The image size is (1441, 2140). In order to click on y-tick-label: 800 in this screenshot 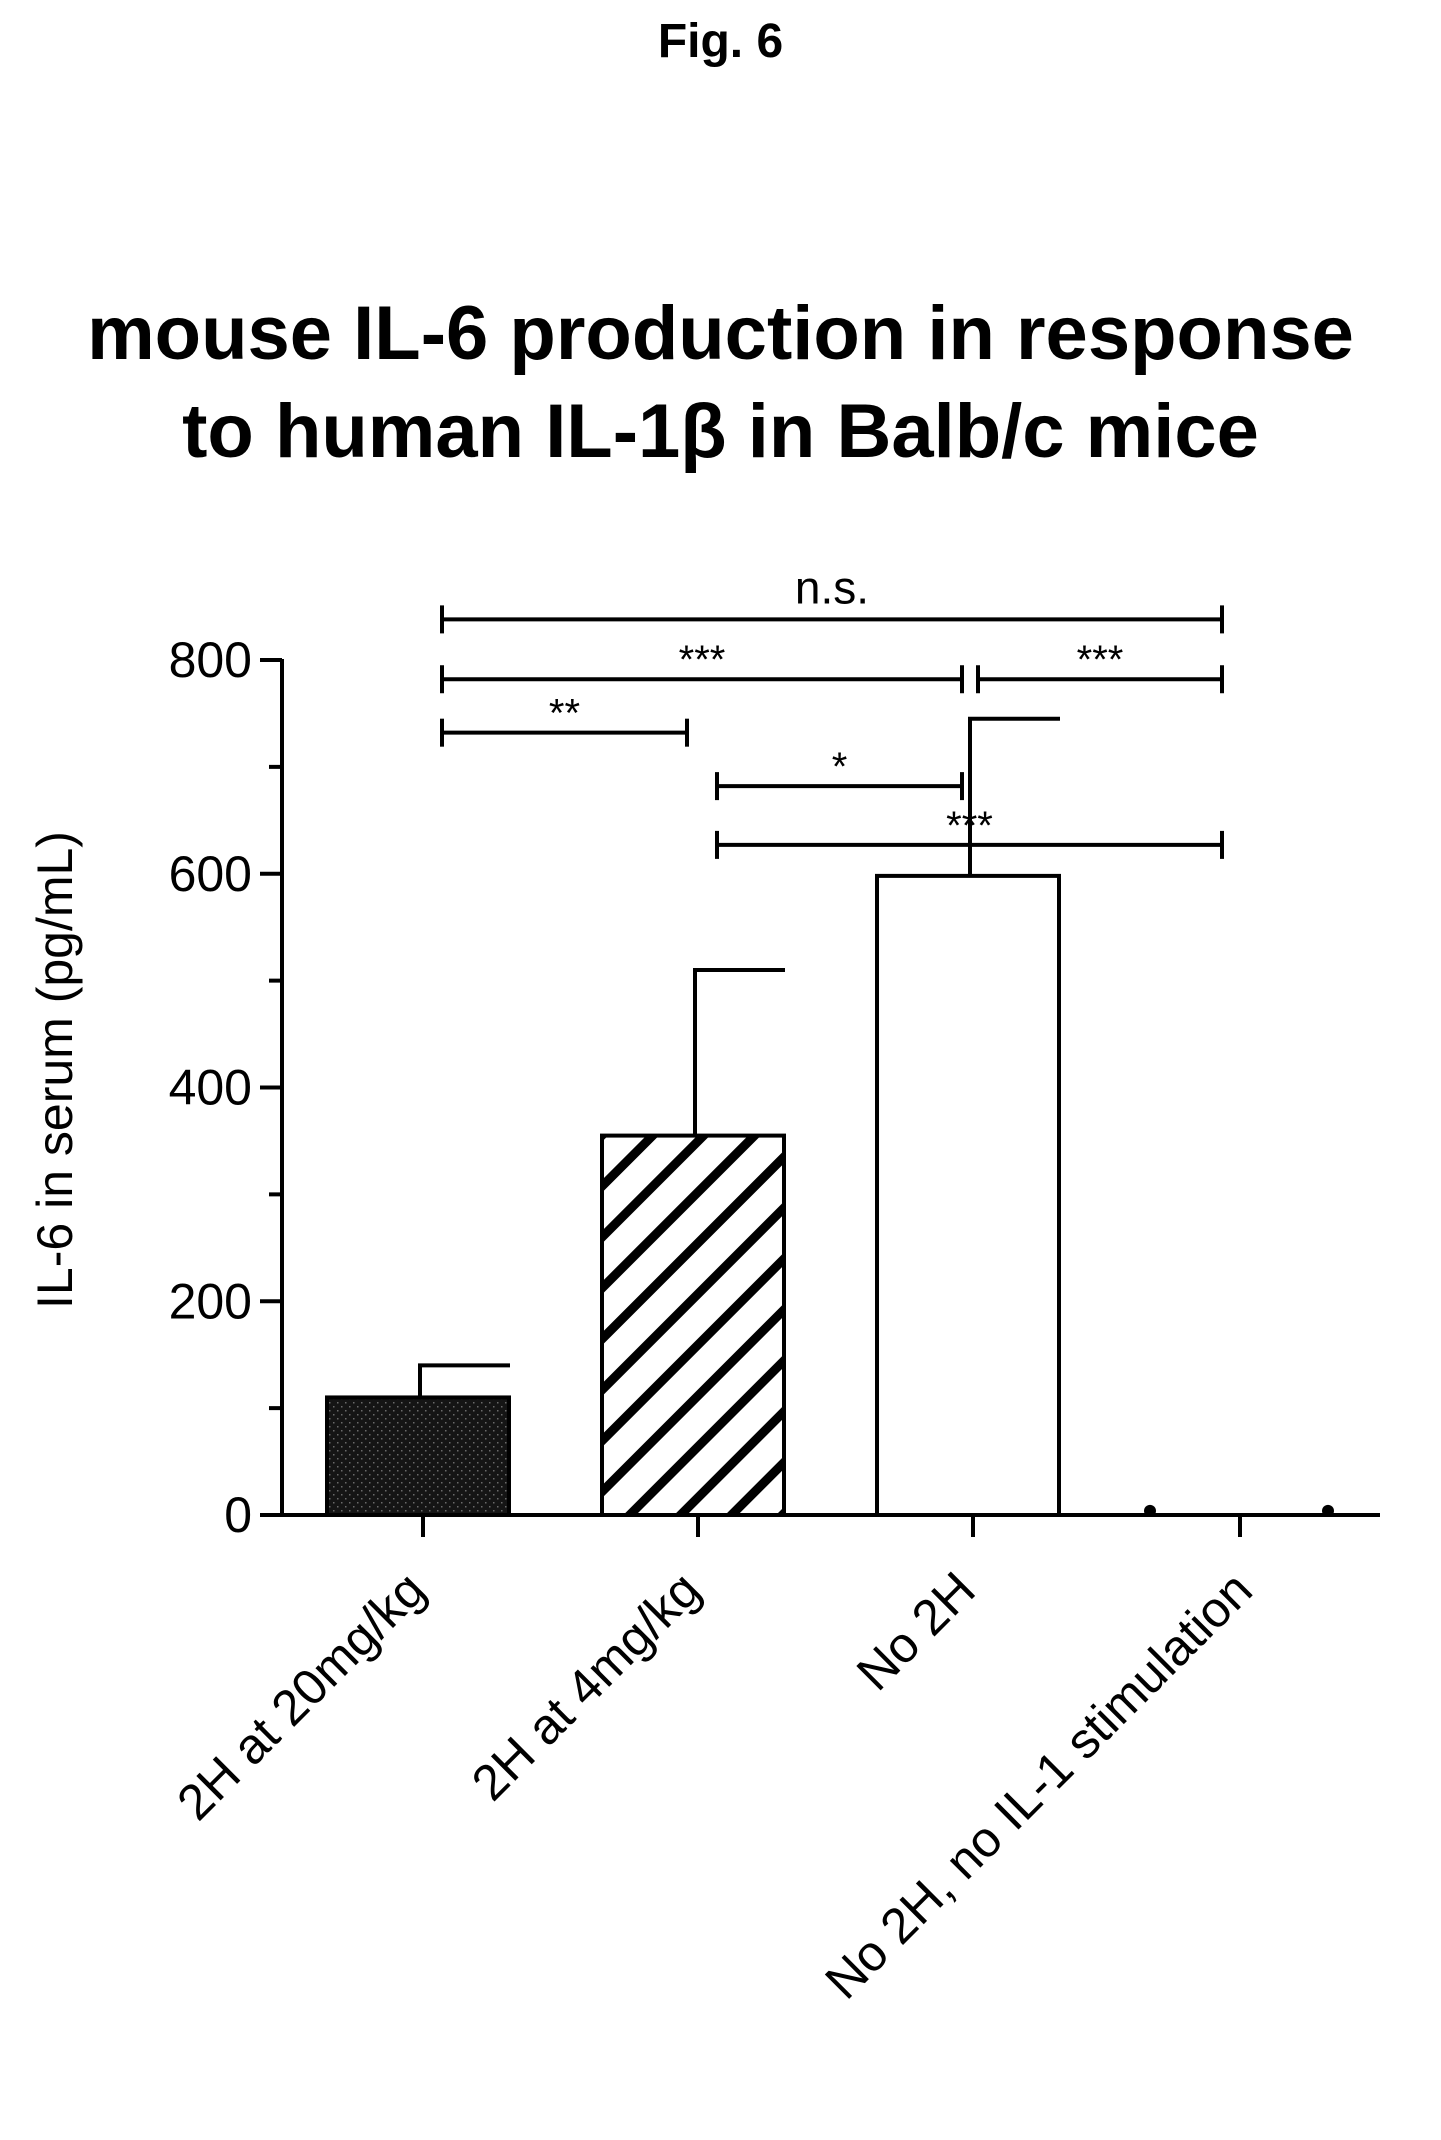, I will do `click(210, 660)`.